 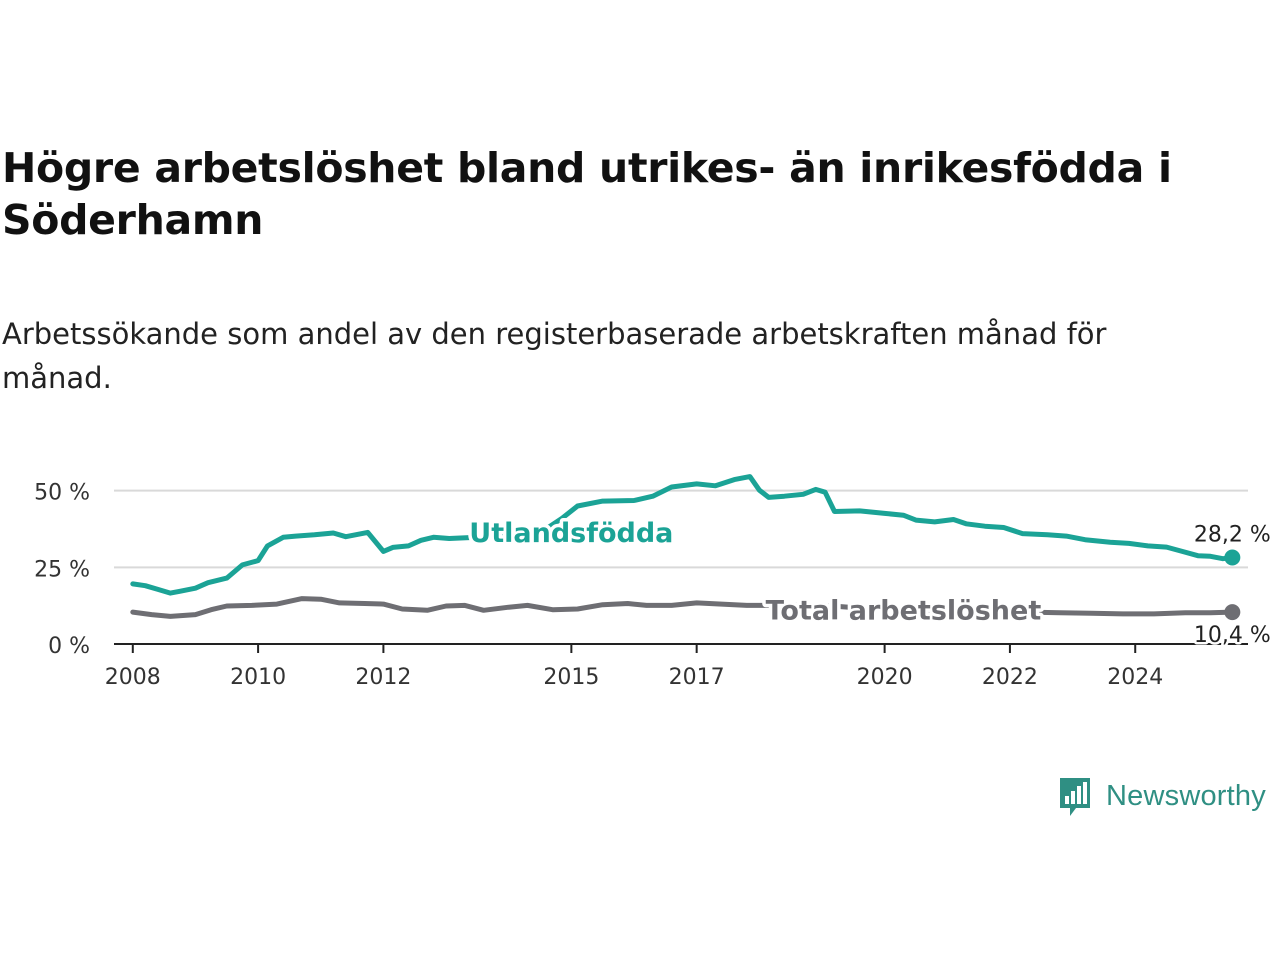 What do you see at coordinates (1232, 635) in the screenshot?
I see `end-label-total: 10,4 %` at bounding box center [1232, 635].